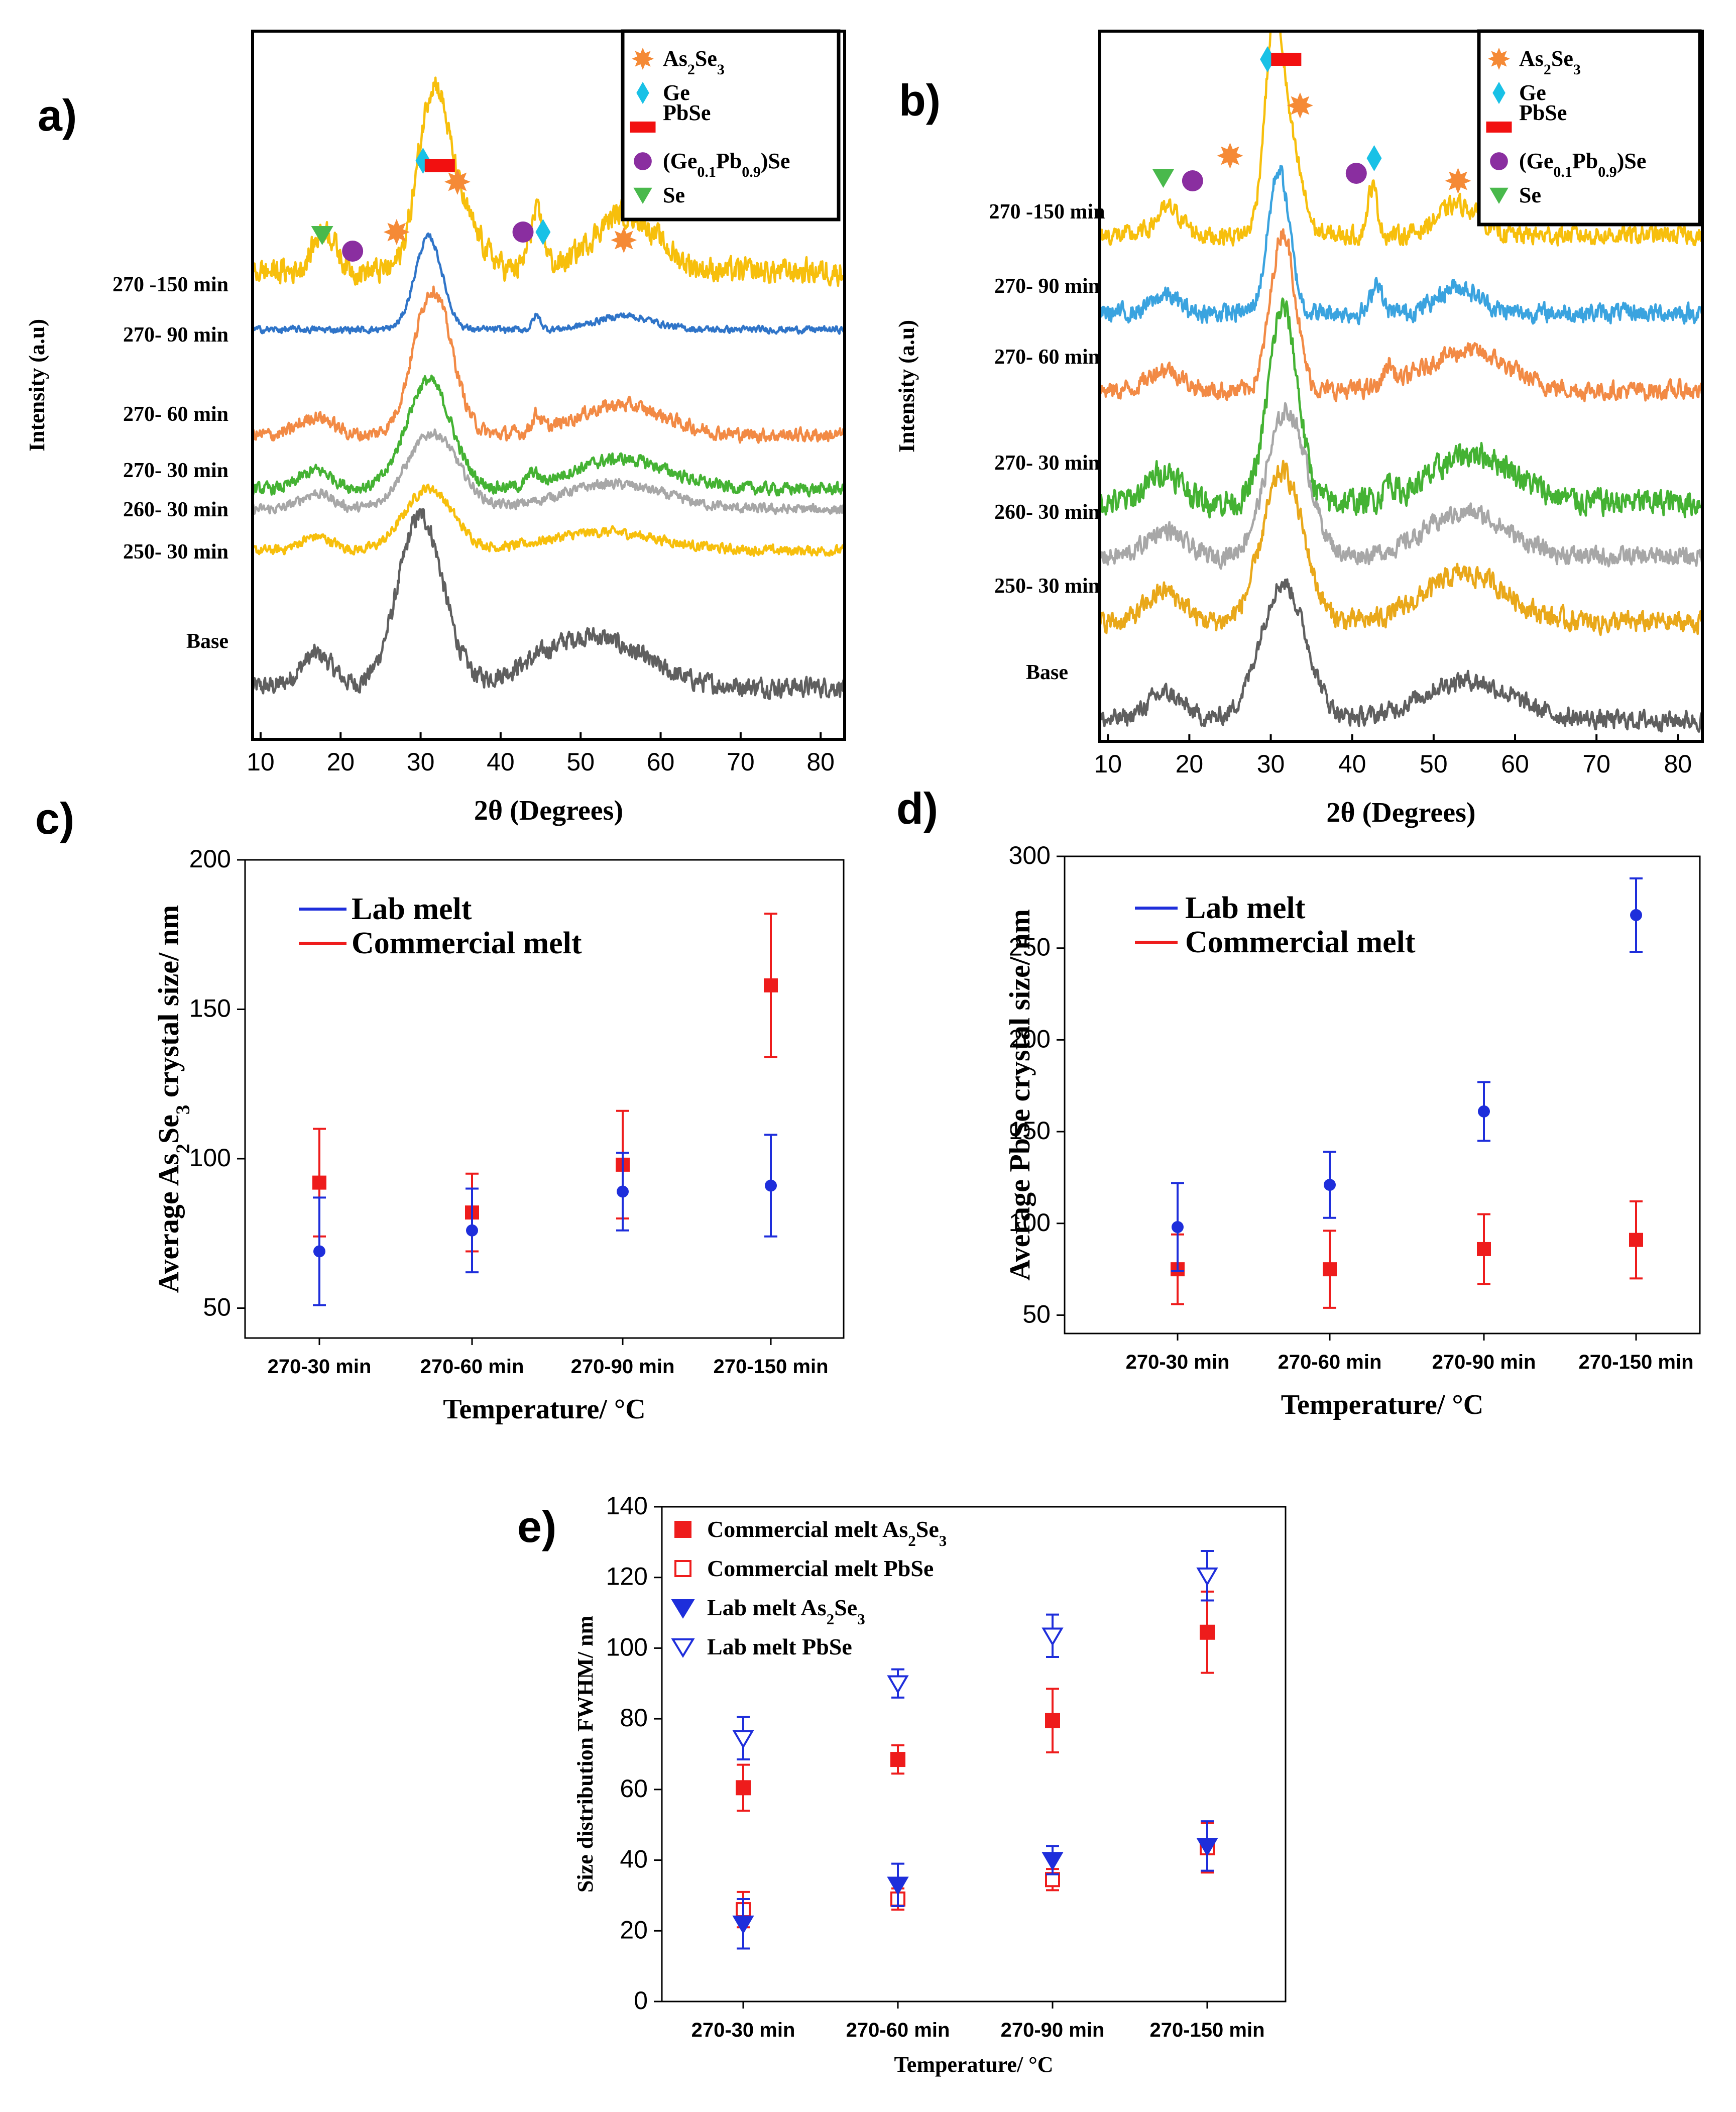 The image size is (1736, 2112). I want to click on panel-label-c: c), so click(55, 818).